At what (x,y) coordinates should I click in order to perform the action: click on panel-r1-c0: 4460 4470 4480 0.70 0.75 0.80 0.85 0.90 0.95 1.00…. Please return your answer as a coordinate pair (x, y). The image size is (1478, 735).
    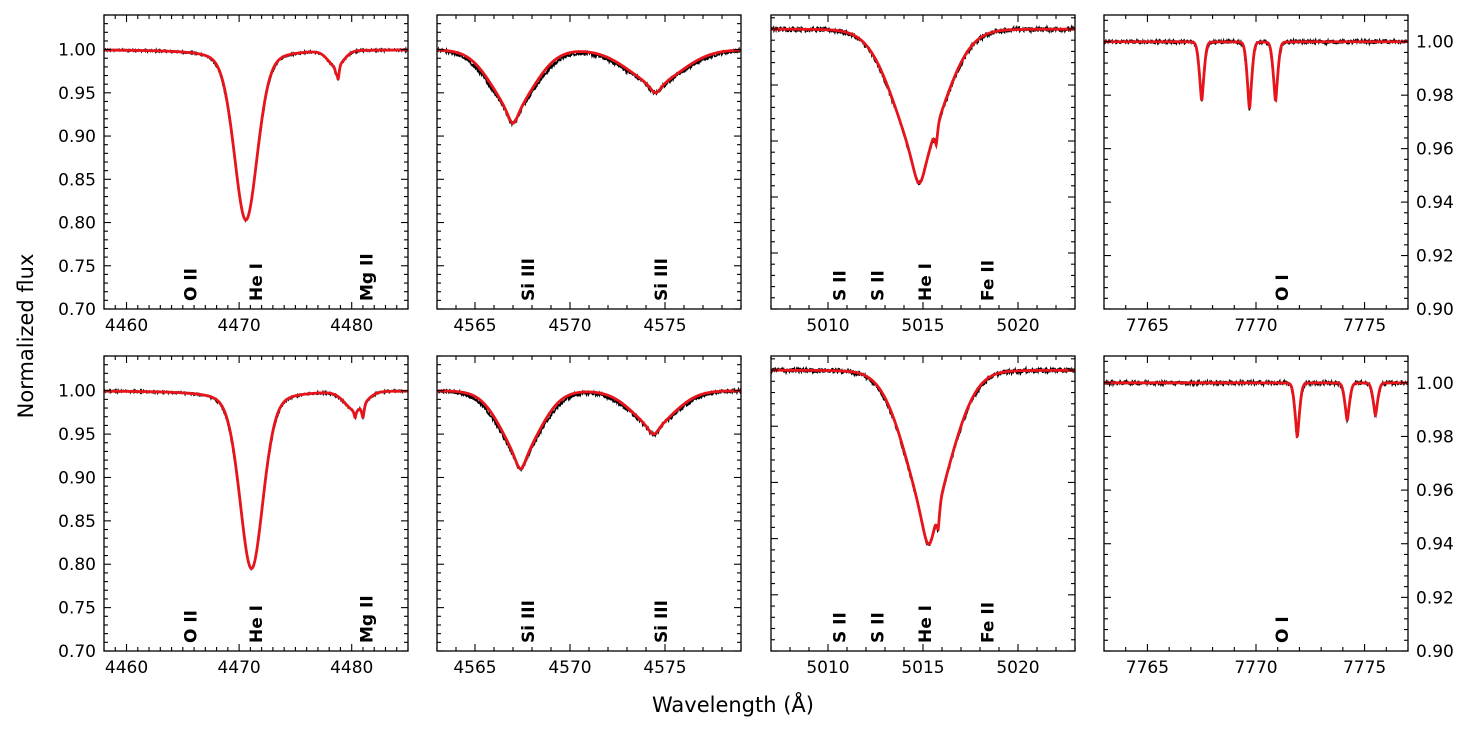
    Looking at the image, I should click on (233, 516).